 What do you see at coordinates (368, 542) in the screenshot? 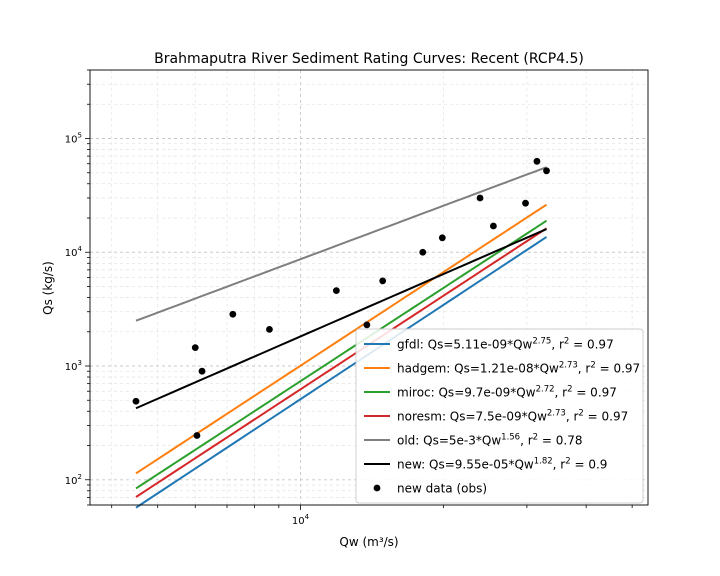
I see `x-axis-label: Qw (m³/s)` at bounding box center [368, 542].